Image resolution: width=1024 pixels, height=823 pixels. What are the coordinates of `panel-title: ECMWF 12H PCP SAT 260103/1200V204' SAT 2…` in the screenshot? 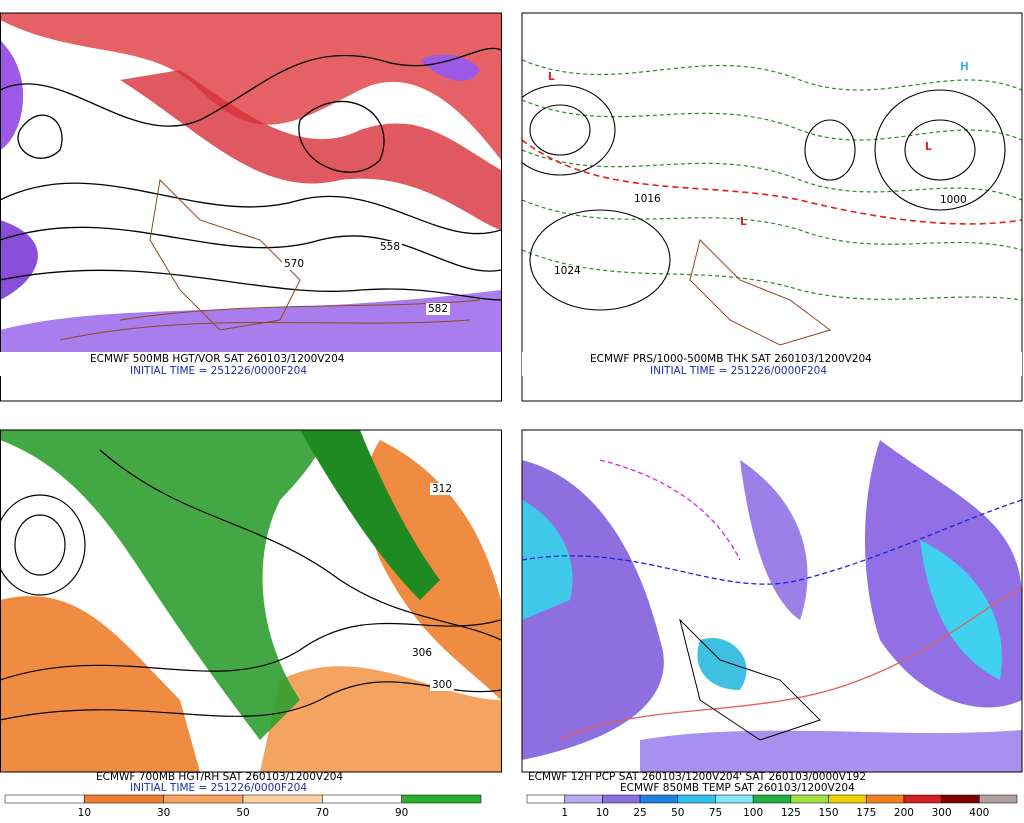 It's located at (697, 777).